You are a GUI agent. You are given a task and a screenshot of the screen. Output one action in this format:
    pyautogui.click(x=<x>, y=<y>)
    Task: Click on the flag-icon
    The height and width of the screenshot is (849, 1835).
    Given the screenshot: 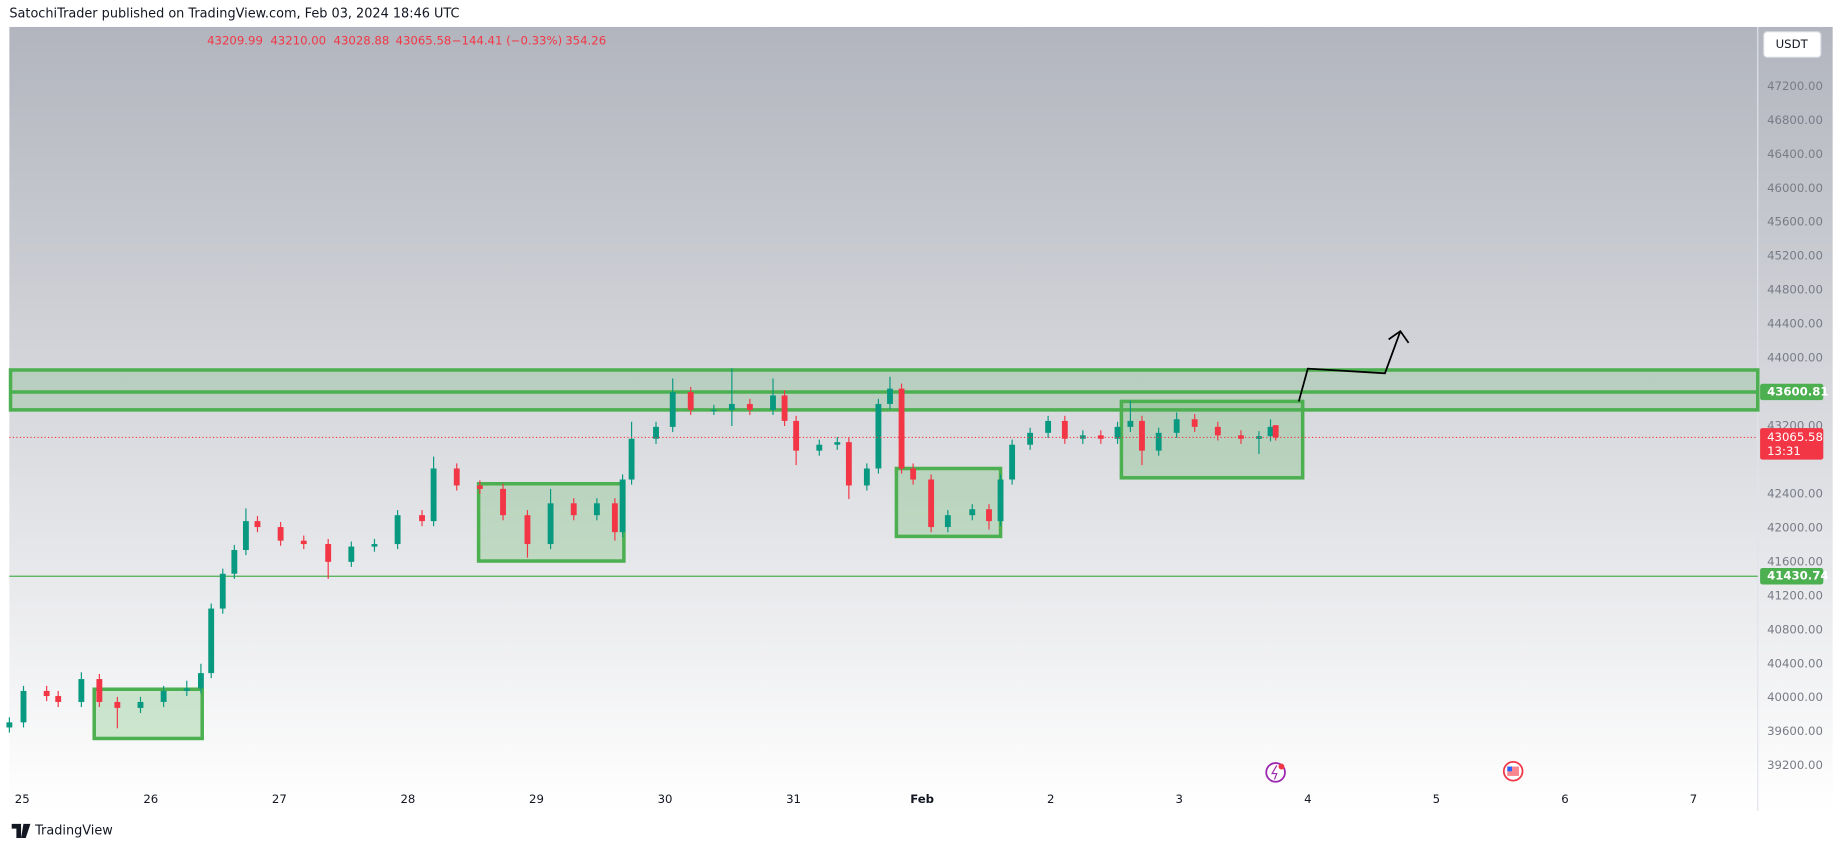 What is the action you would take?
    pyautogui.click(x=1513, y=771)
    